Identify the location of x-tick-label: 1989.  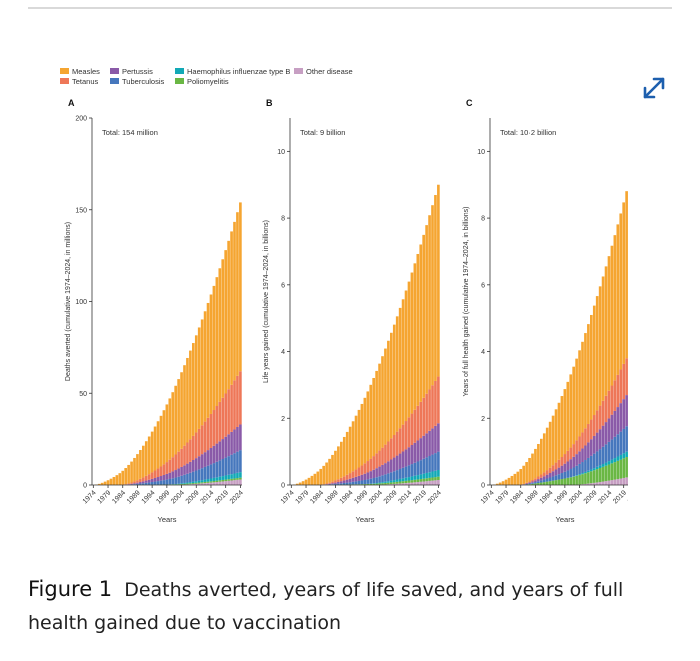
(134, 497).